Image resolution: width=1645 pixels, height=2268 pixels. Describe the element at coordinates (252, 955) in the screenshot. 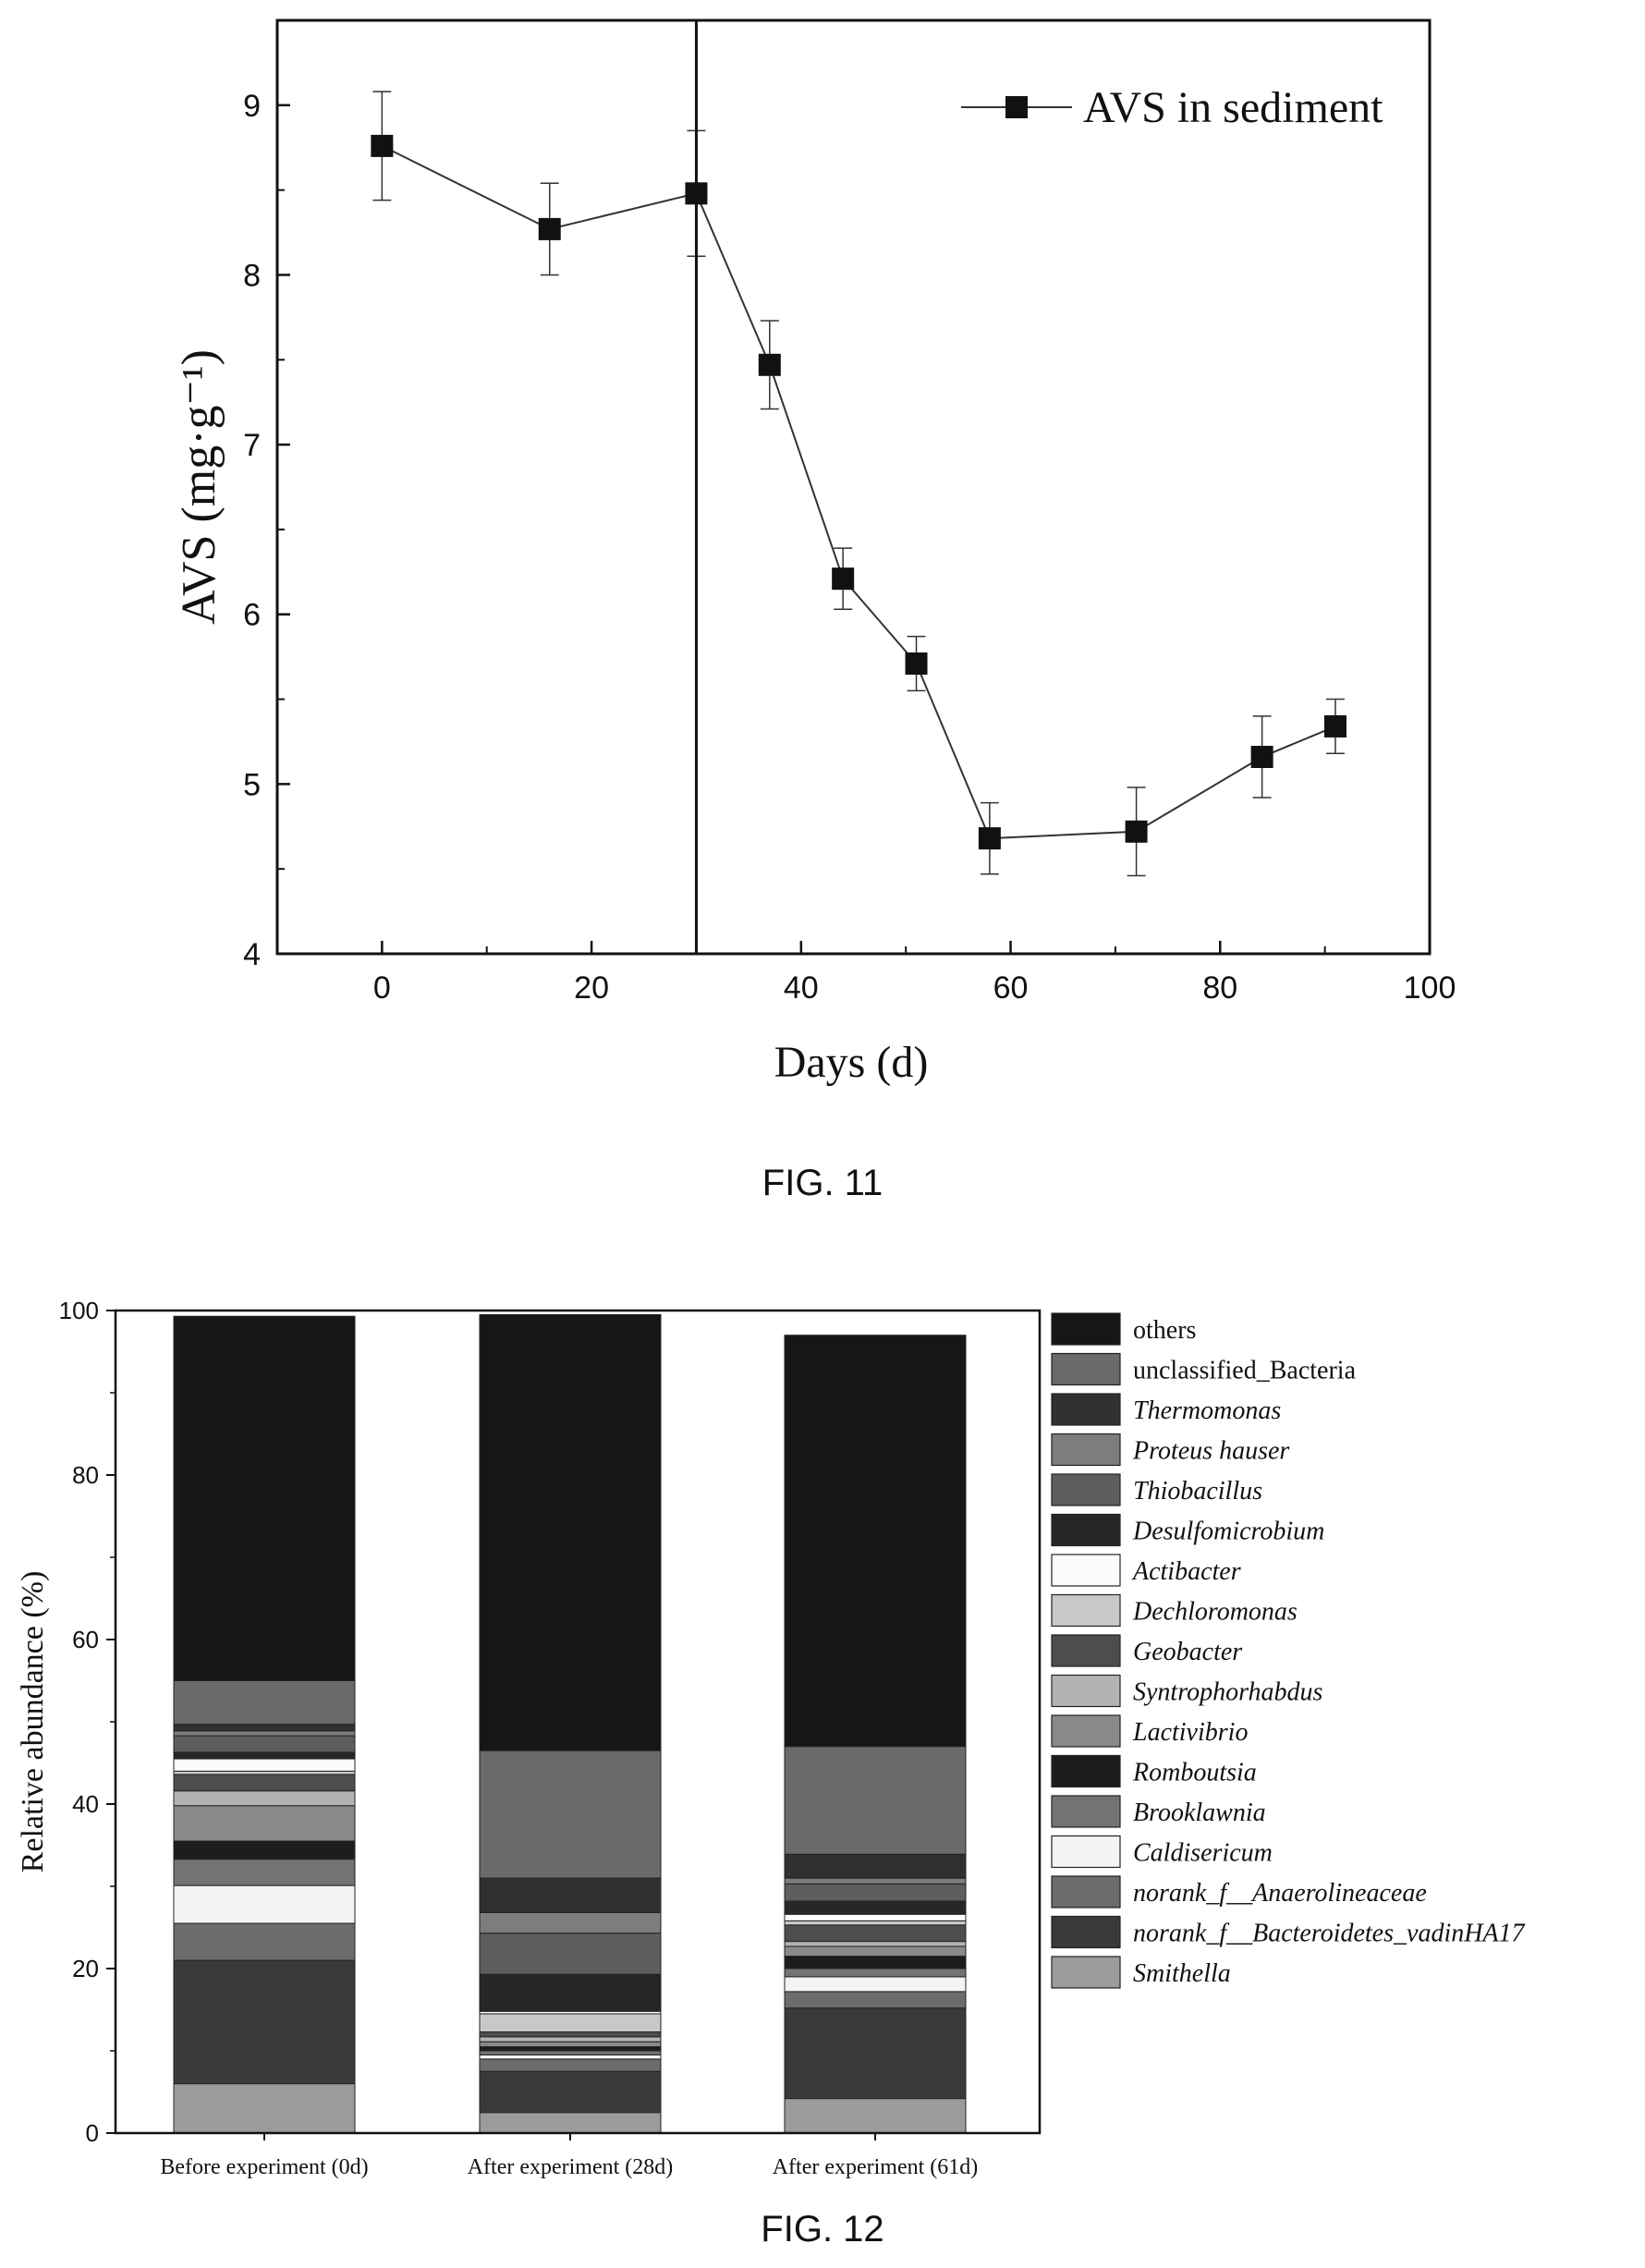

I see `y-tick-label: 4` at that location.